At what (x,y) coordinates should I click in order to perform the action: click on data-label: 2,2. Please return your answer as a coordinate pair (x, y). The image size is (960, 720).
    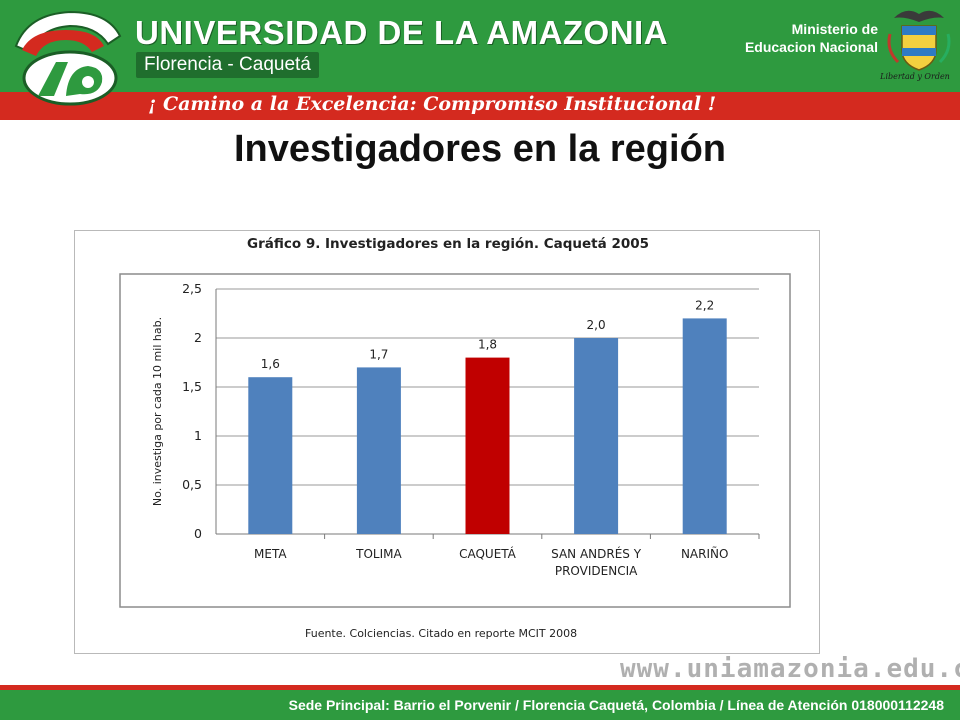
    Looking at the image, I should click on (704, 305).